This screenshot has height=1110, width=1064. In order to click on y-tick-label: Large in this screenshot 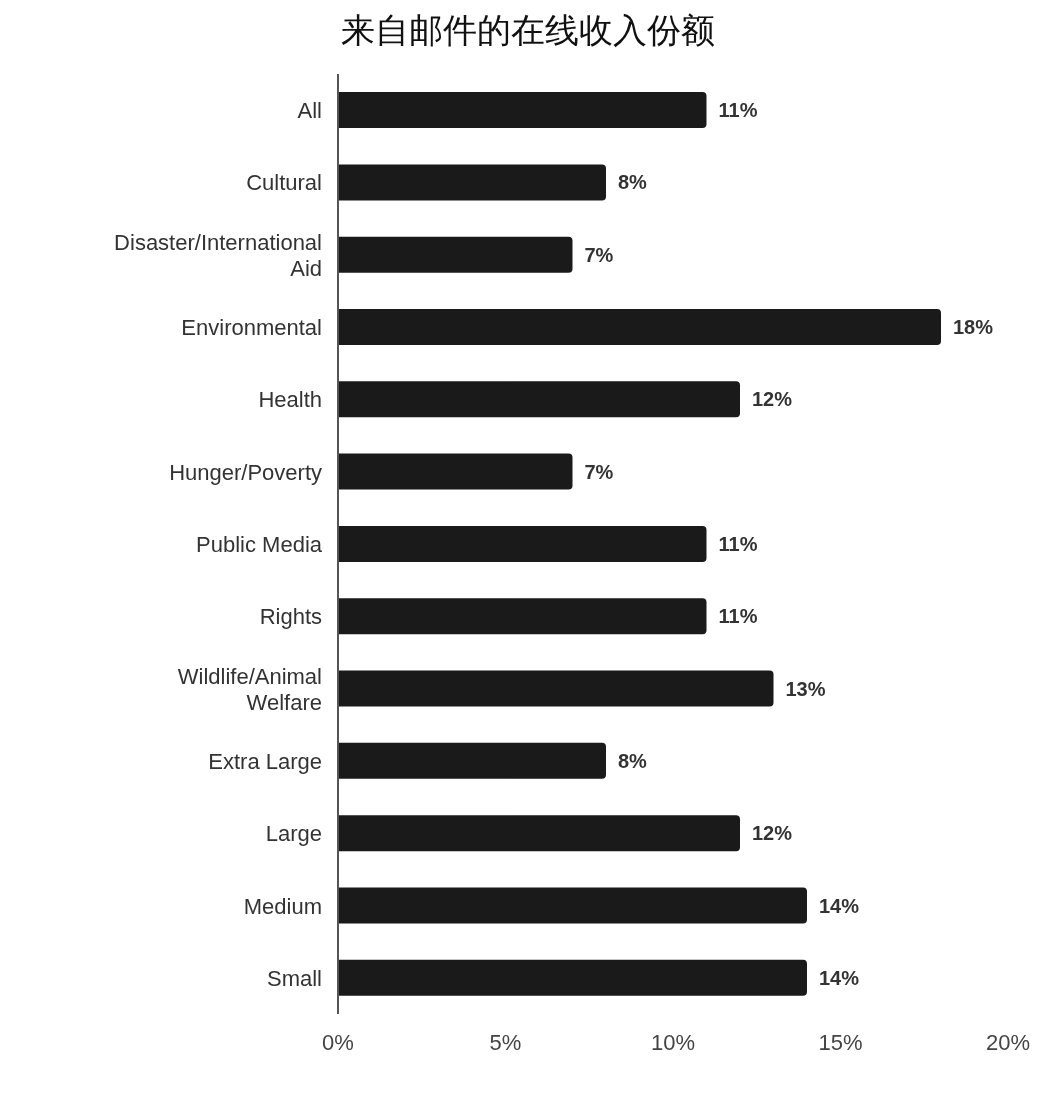, I will do `click(293, 833)`.